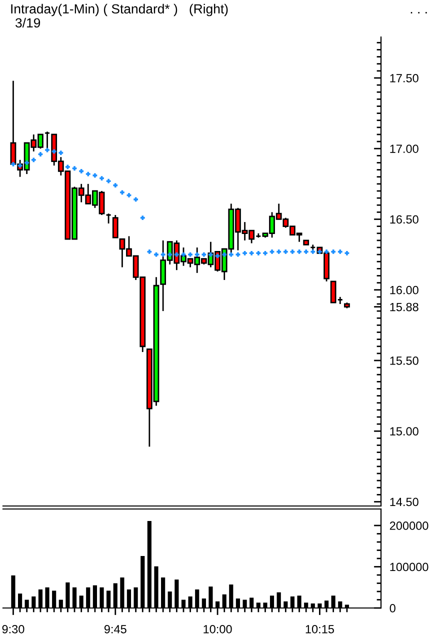 The image size is (432, 639). What do you see at coordinates (119, 10) in the screenshot?
I see `chart-title: Intraday(1-Min) ( Standard* ) (Right)` at bounding box center [119, 10].